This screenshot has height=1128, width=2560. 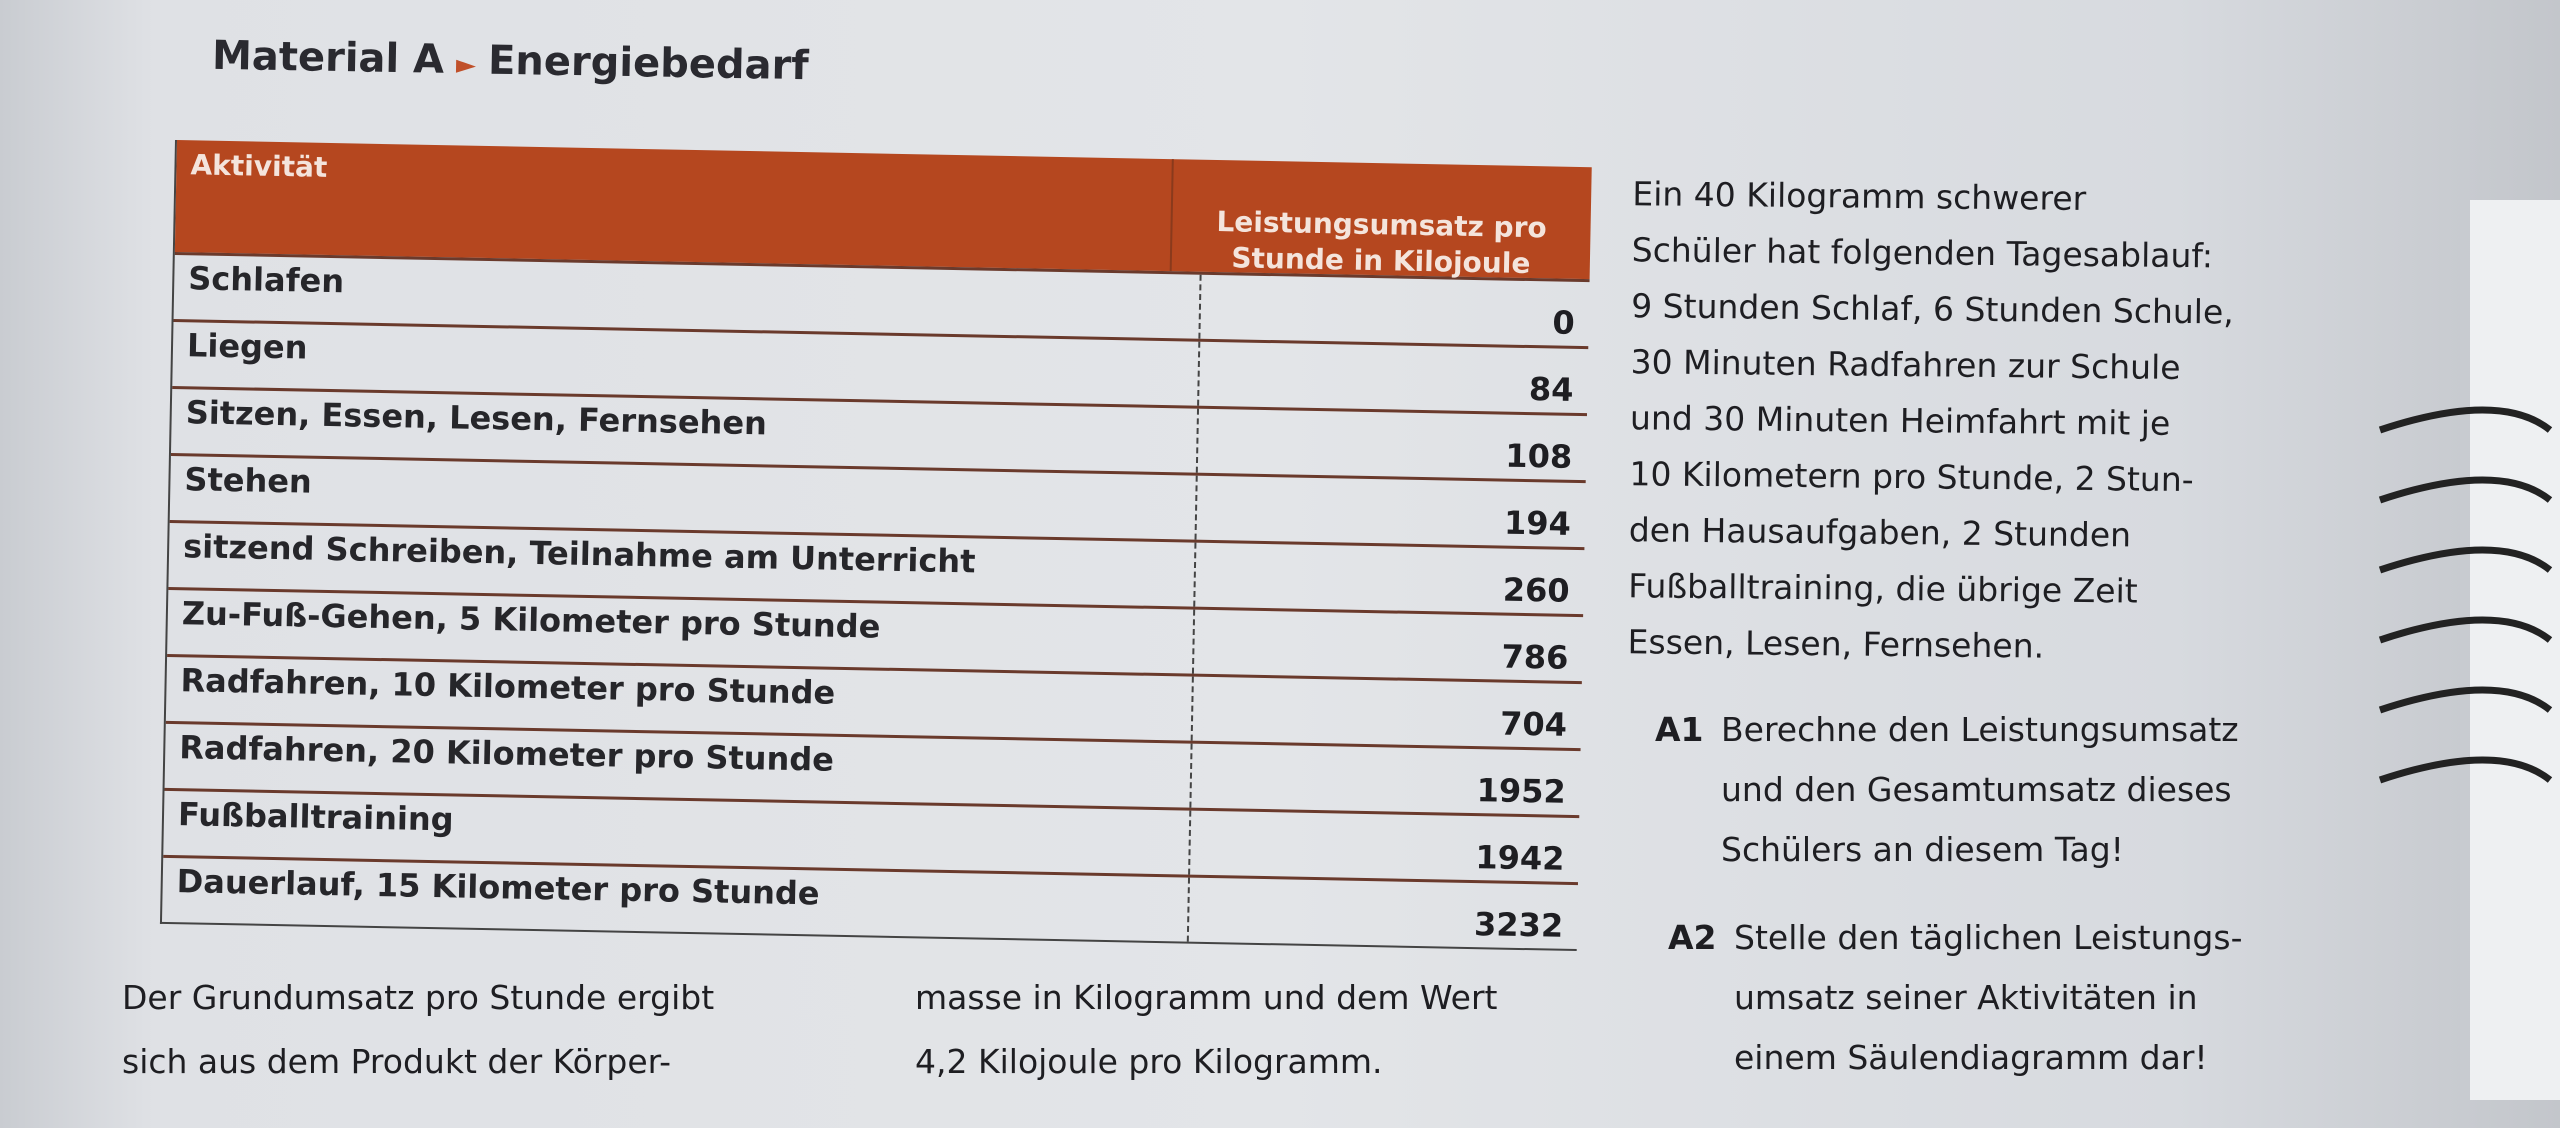 I want to click on scenario-line: 10 Kilometern pro Stunde, 2 Stun-, so click(x=1911, y=477).